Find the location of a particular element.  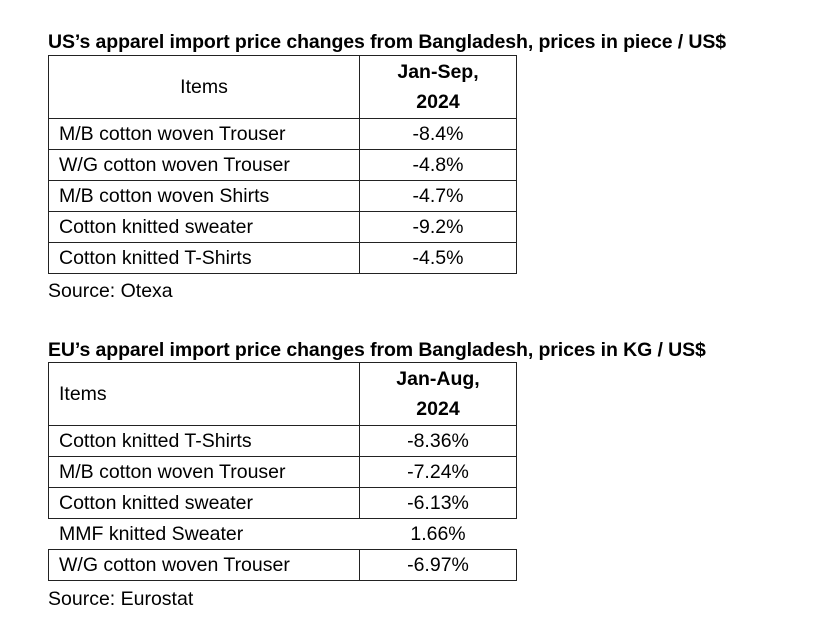

table-row: M/B cotton woven Trouser -8.4% is located at coordinates (282, 134).